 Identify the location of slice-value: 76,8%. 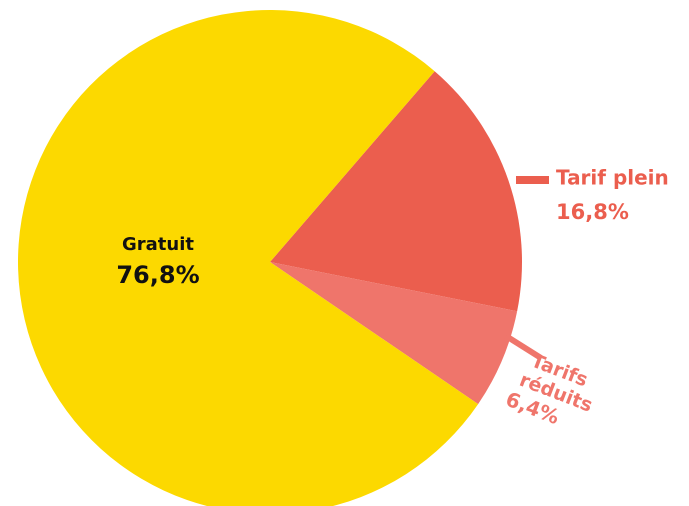
(157, 275).